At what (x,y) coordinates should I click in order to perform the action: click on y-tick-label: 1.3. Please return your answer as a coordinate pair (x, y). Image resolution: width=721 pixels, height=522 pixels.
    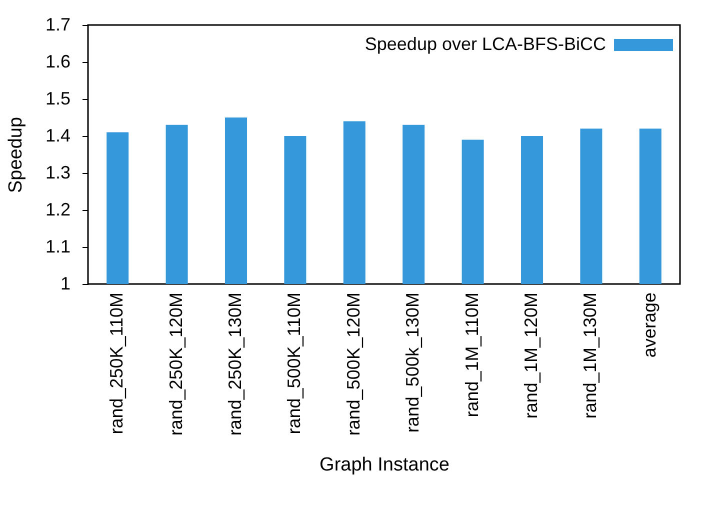
    Looking at the image, I should click on (57, 172).